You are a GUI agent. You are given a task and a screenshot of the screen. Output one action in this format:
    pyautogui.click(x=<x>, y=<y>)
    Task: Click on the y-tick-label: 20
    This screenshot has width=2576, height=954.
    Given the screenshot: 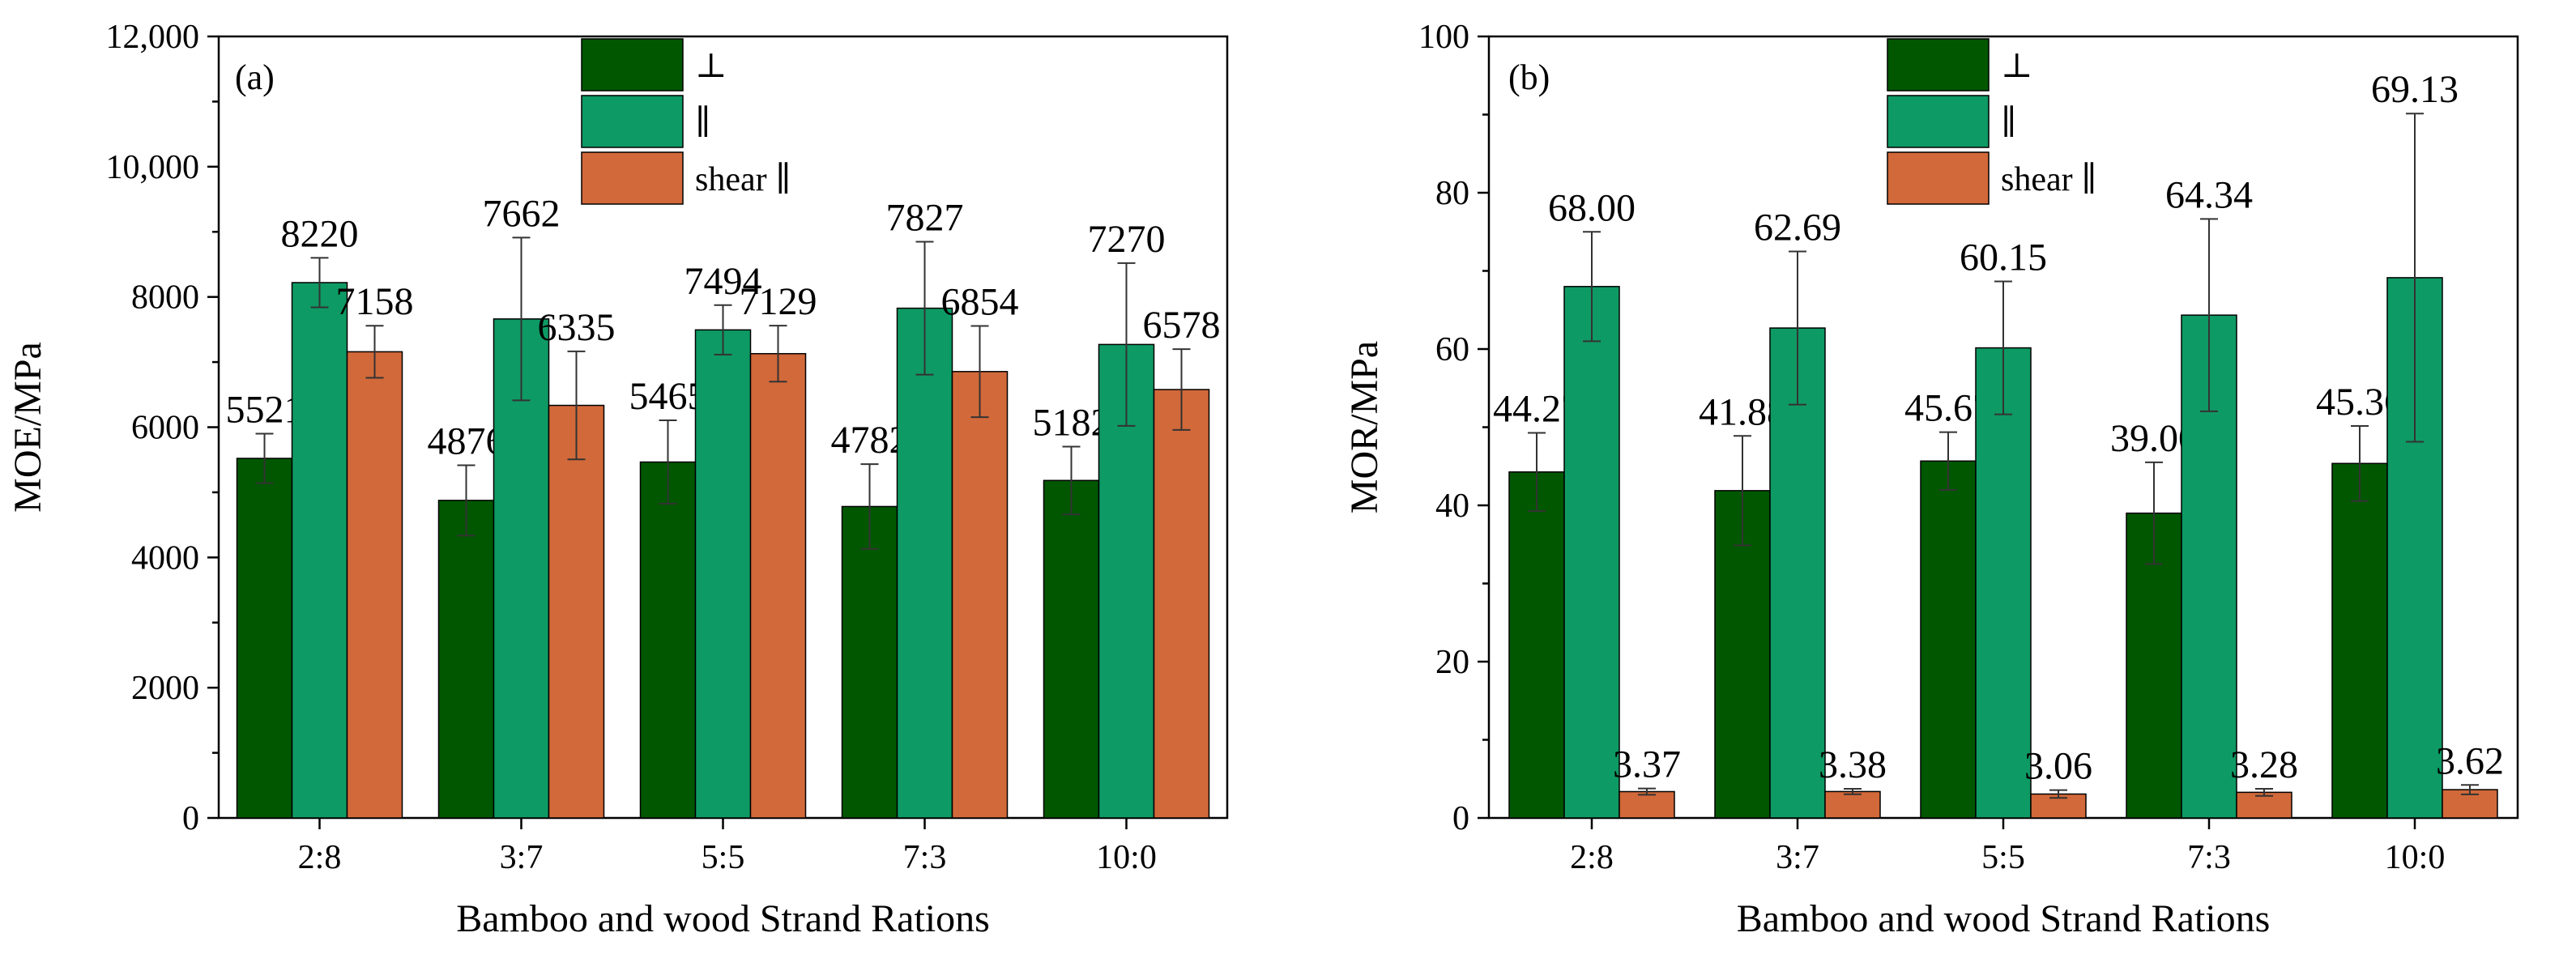 What is the action you would take?
    pyautogui.click(x=1452, y=663)
    